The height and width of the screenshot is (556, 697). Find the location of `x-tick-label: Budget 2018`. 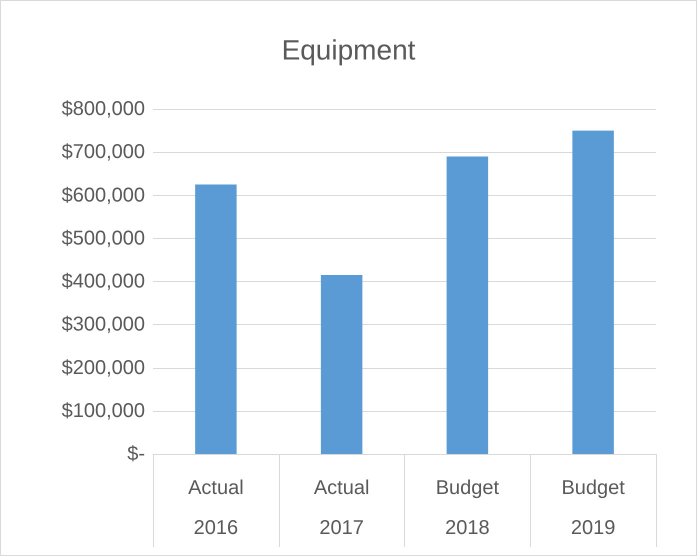

x-tick-label: Budget 2018 is located at coordinates (468, 508).